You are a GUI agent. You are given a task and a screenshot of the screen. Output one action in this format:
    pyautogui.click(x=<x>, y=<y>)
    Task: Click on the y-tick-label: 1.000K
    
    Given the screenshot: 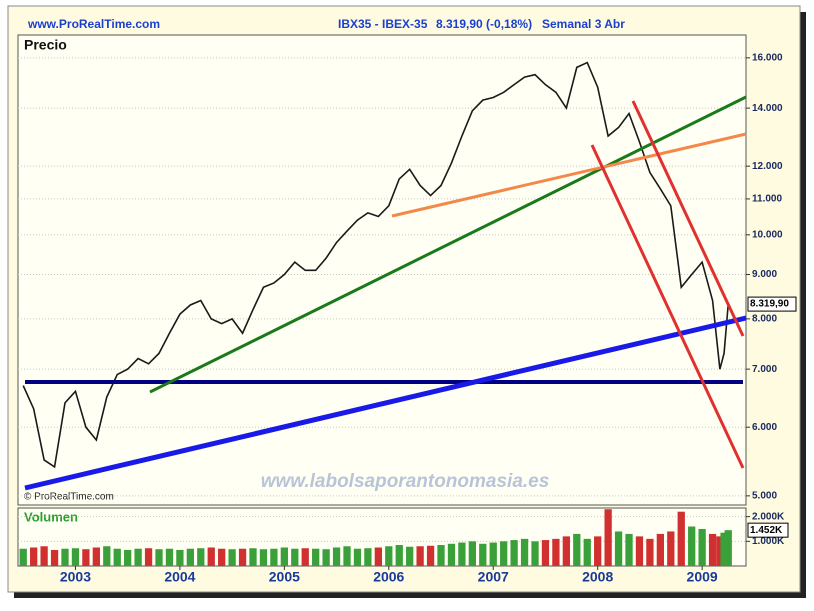 What is the action you would take?
    pyautogui.click(x=768, y=541)
    